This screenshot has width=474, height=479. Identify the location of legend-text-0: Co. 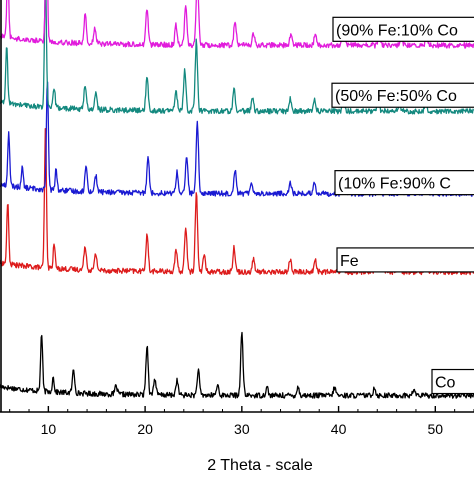
(445, 383).